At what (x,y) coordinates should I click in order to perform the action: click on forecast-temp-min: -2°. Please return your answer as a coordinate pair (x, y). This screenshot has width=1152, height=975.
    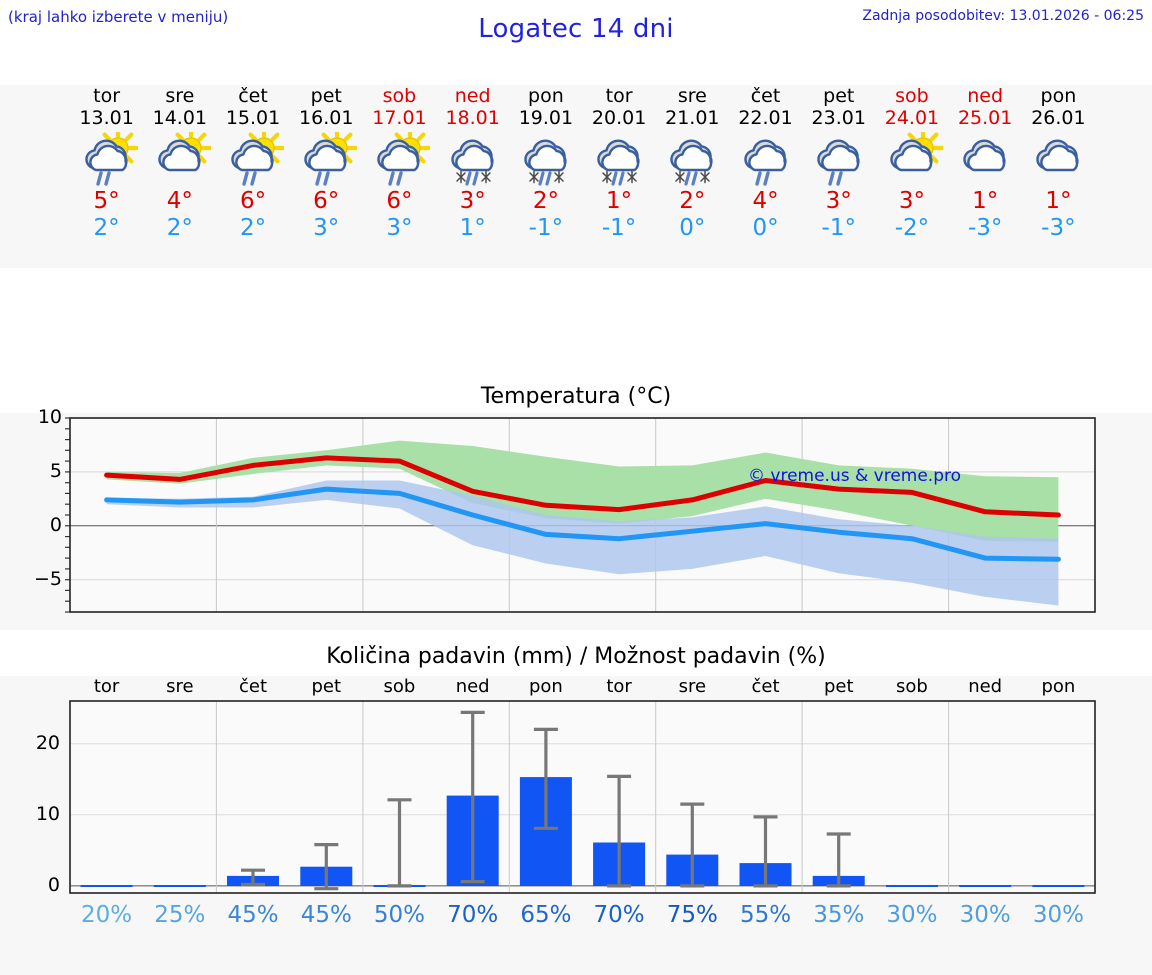
    Looking at the image, I should click on (912, 228).